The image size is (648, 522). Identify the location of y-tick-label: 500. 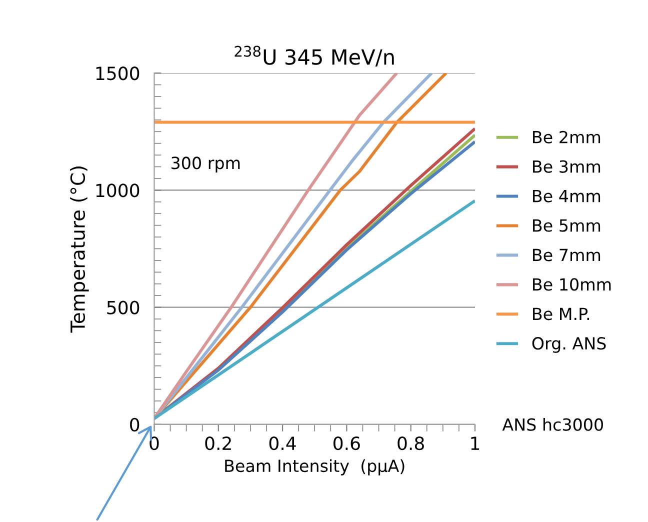
(123, 307).